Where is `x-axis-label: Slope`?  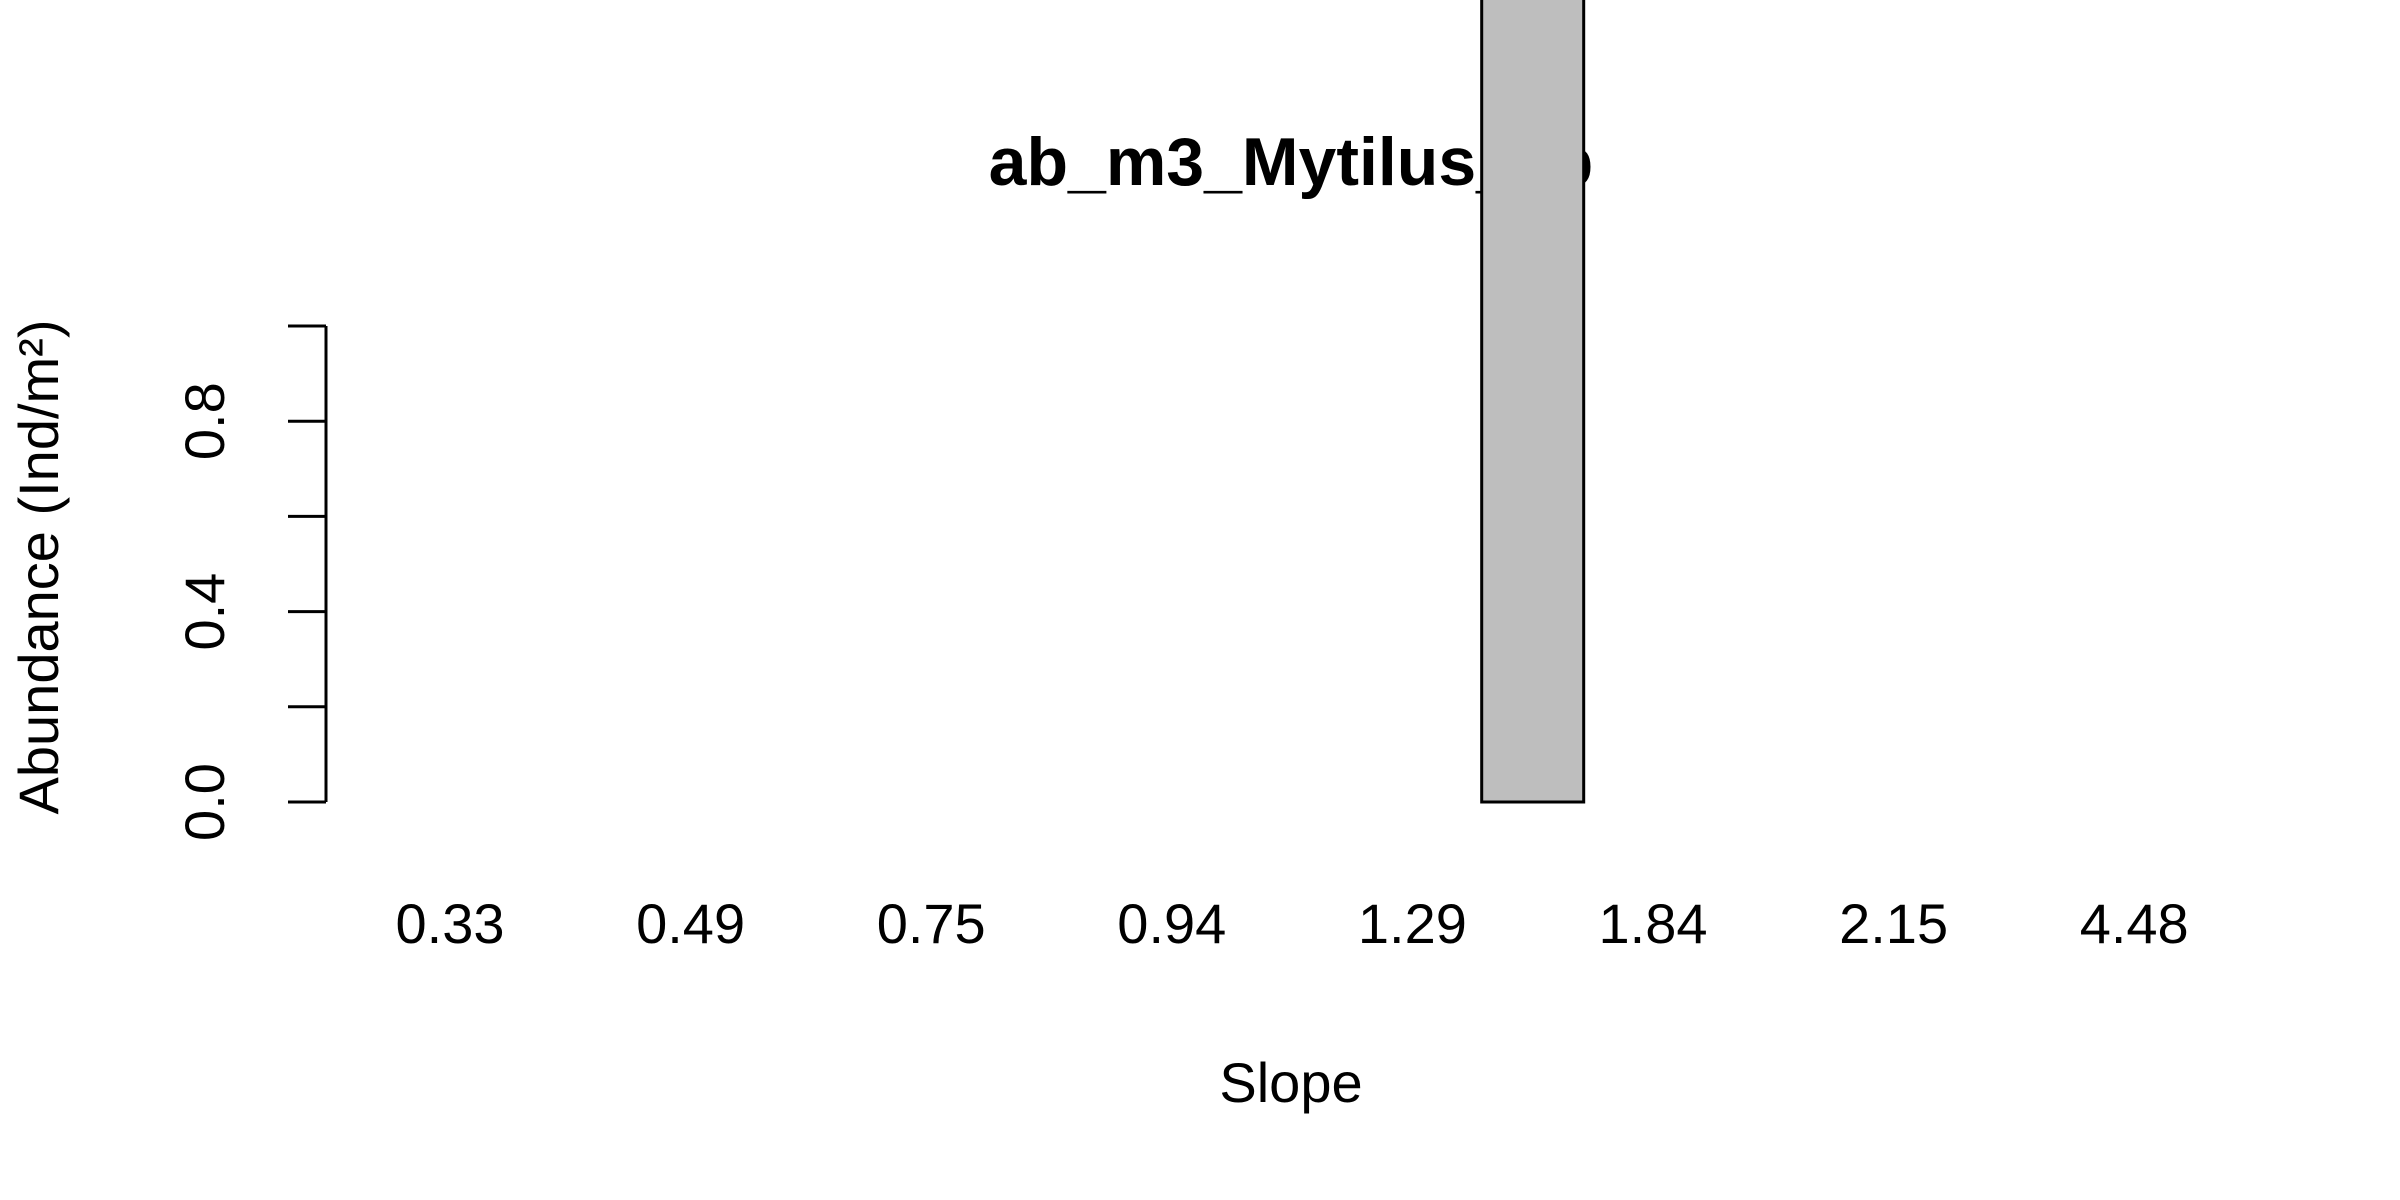
x-axis-label: Slope is located at coordinates (1290, 1082).